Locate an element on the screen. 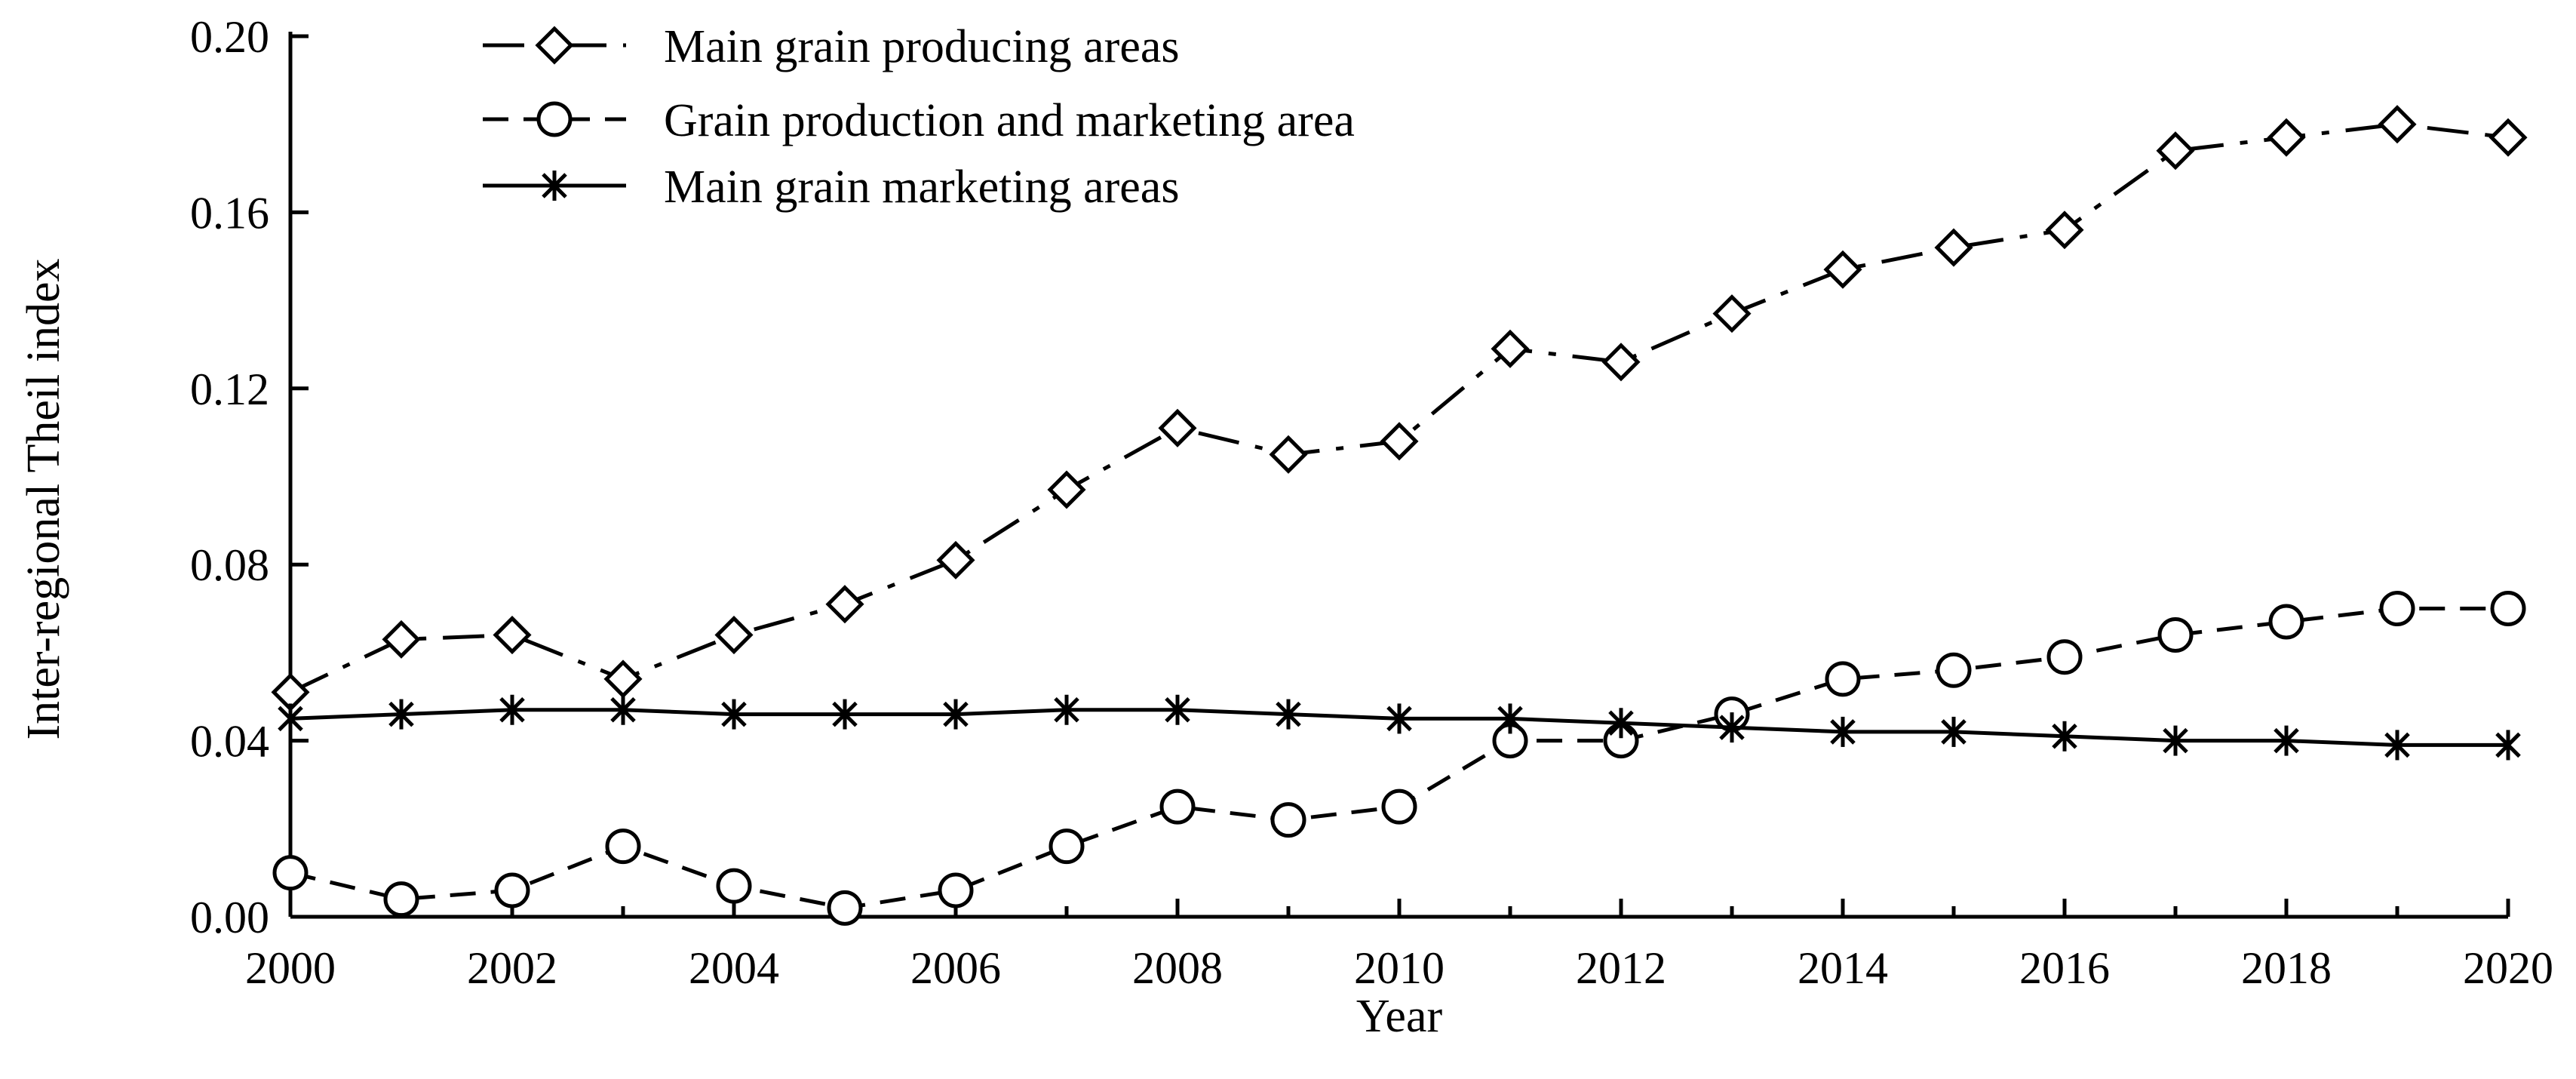 This screenshot has height=1079, width=2576. y-tick-label: 0.16 is located at coordinates (229, 213).